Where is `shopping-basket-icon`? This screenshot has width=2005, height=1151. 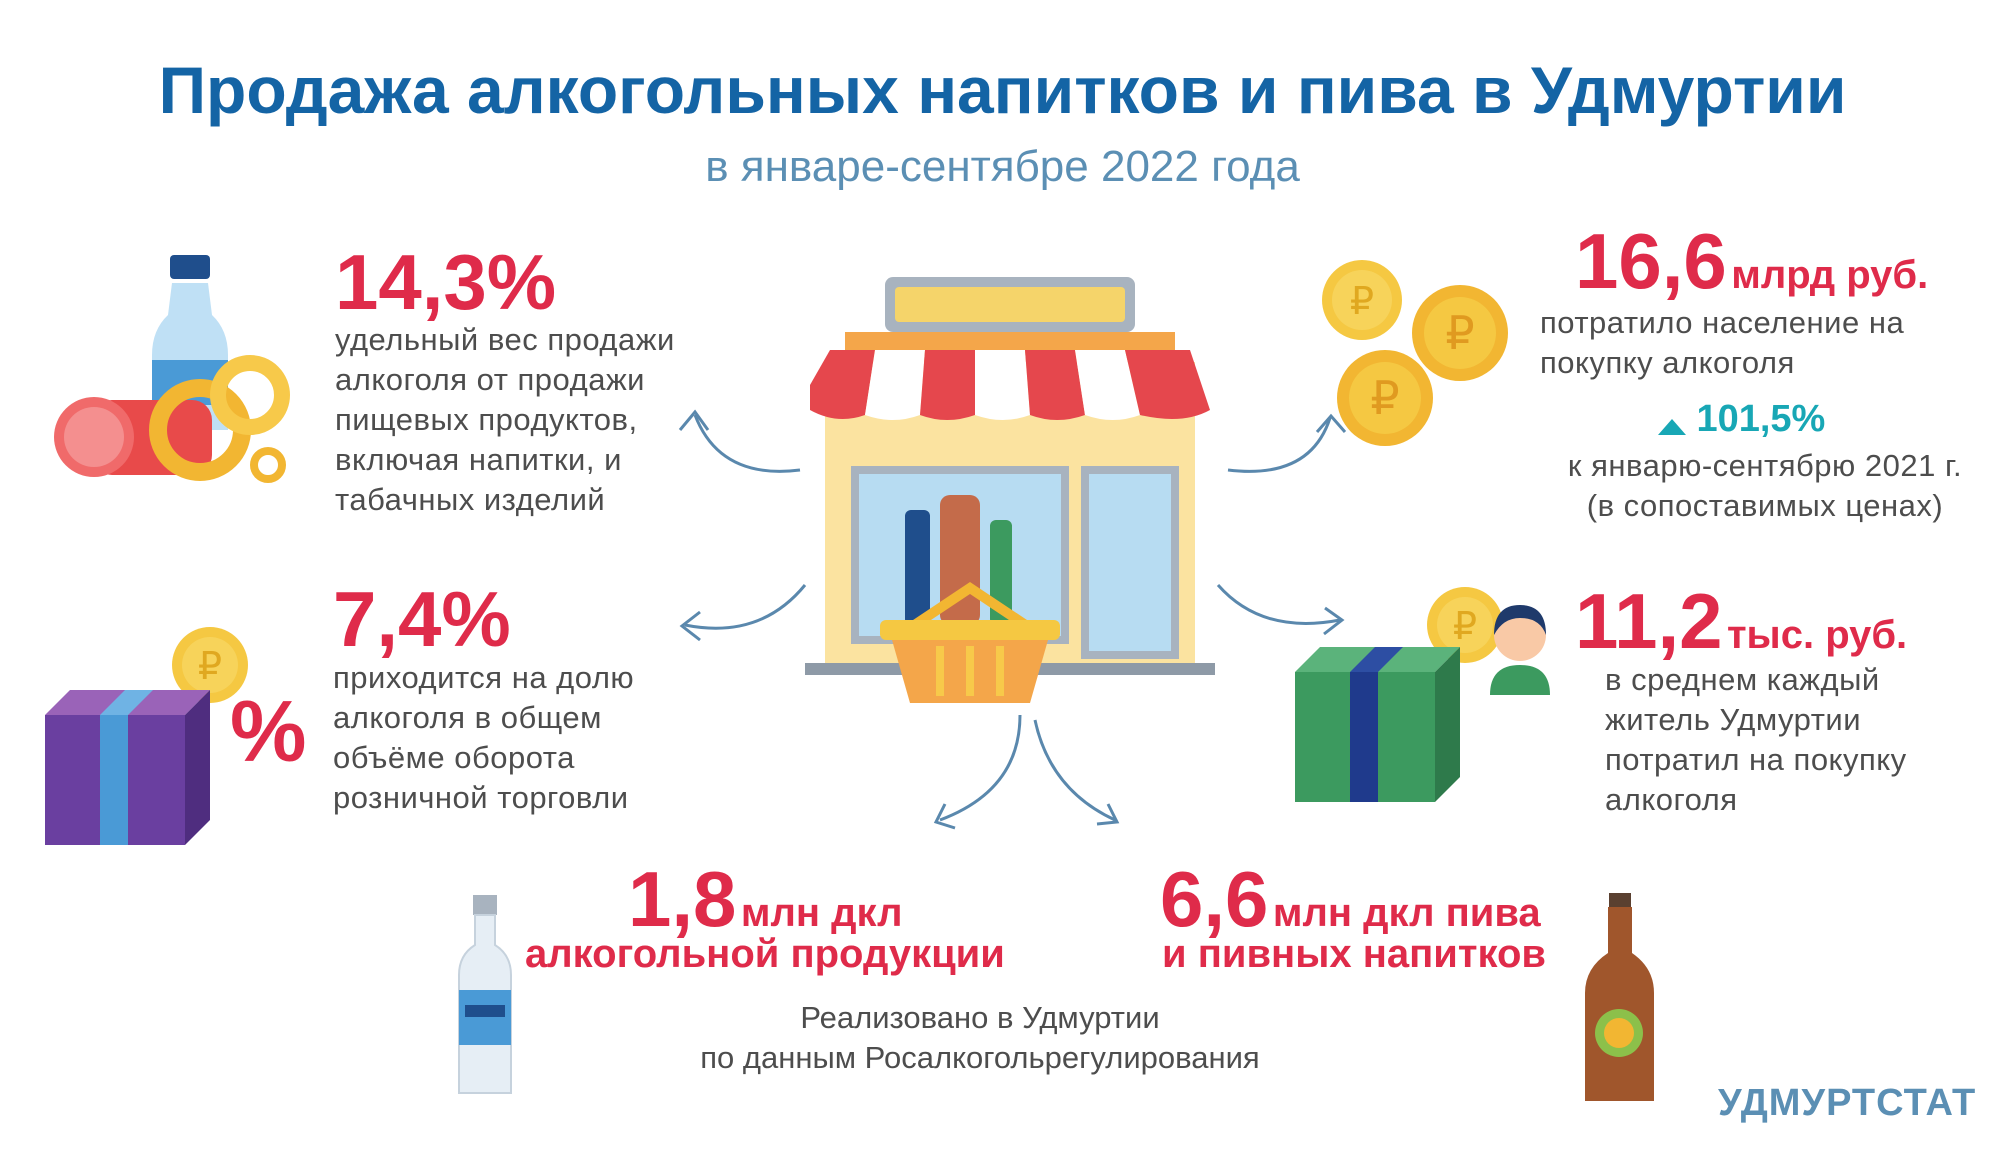
shopping-basket-icon is located at coordinates (970, 642).